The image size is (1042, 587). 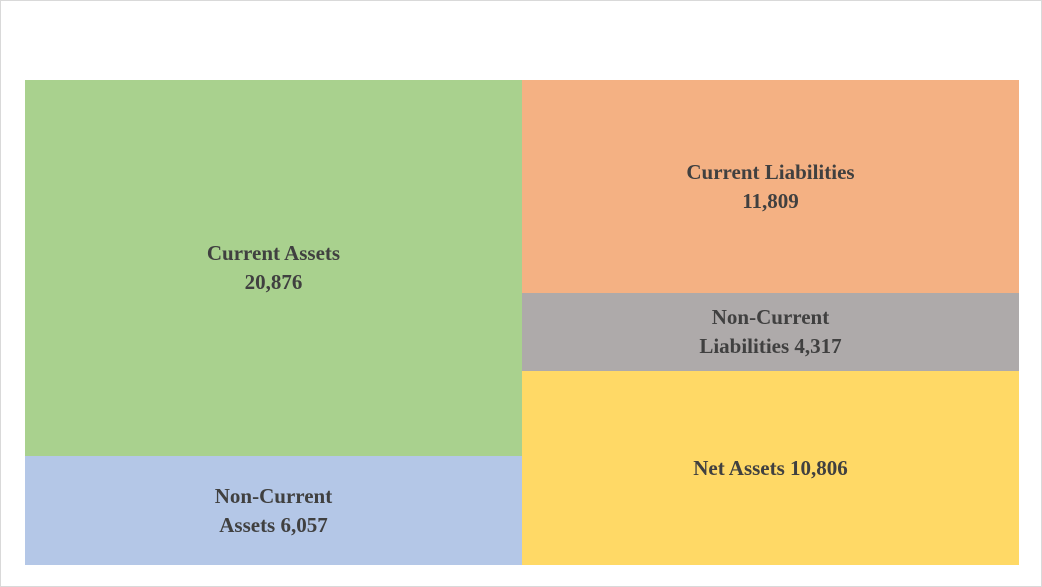 I want to click on treemap-tile-label: Current Assets 20,876, so click(x=273, y=267).